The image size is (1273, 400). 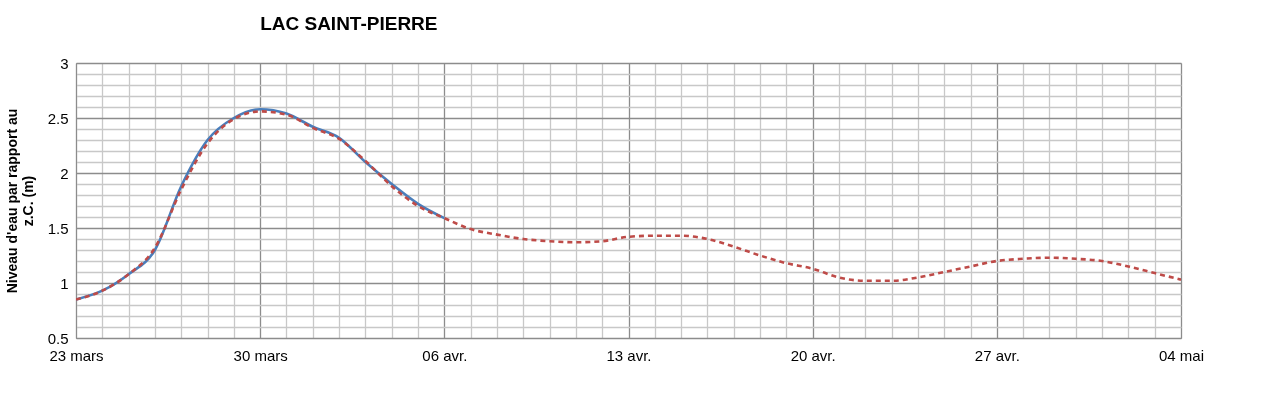 I want to click on x-tick-label: 04 mai, so click(x=1181, y=355).